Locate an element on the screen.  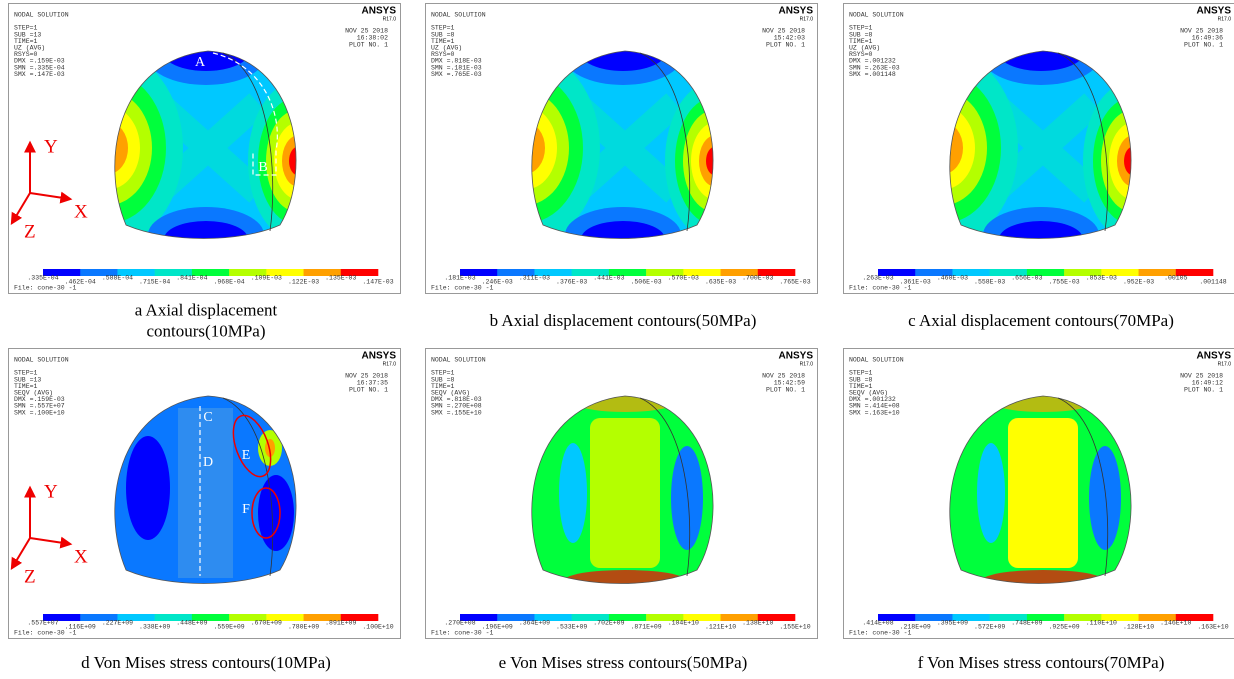
legend-label: .588E-04 is located at coordinates (117, 278).